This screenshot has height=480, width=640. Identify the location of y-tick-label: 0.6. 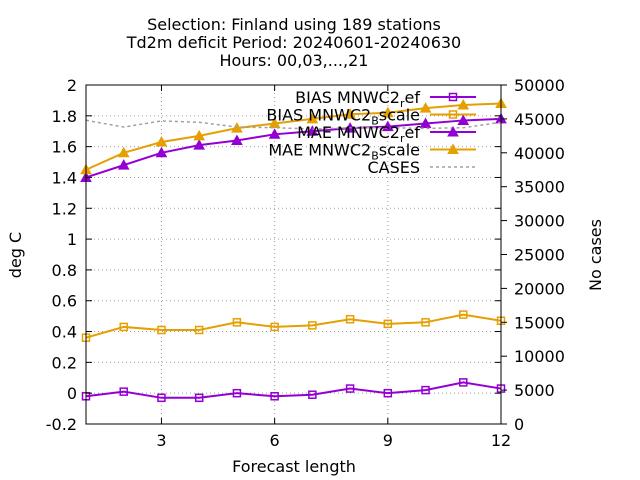
(64, 301).